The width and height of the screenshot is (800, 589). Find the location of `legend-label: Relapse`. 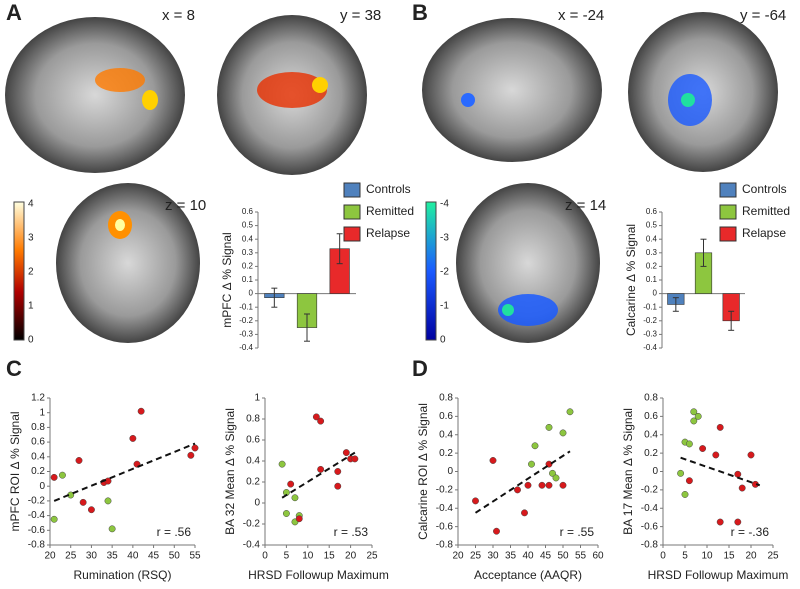

legend-label: Relapse is located at coordinates (388, 233).